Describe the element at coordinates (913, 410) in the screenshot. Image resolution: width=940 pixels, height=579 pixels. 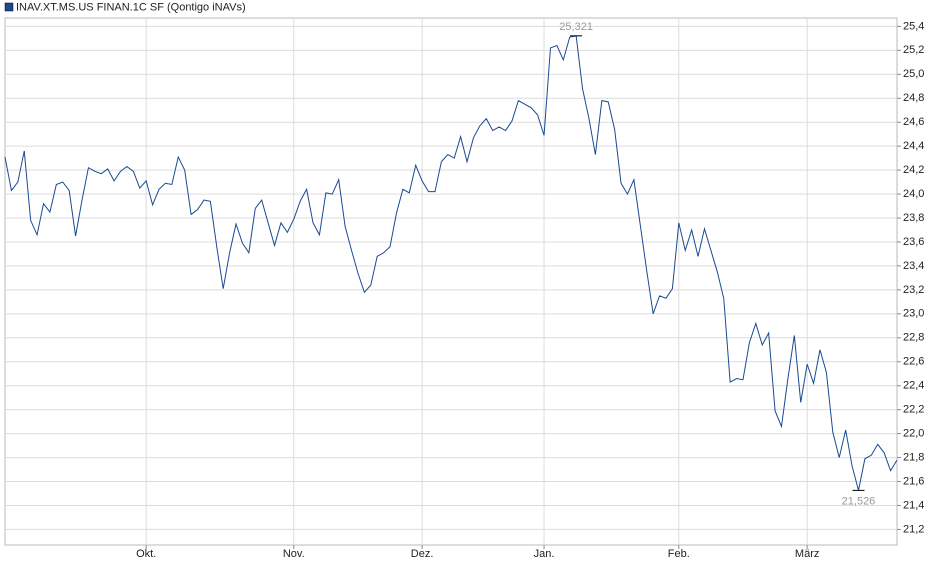
I see `y-tick-label: 22,2` at that location.